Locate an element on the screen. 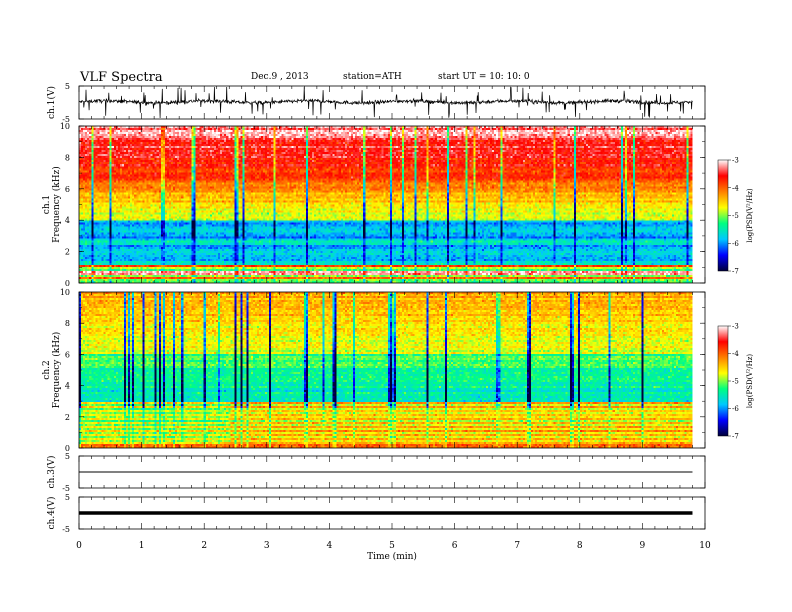  ch4-y-tick-label: 5 is located at coordinates (67, 497).